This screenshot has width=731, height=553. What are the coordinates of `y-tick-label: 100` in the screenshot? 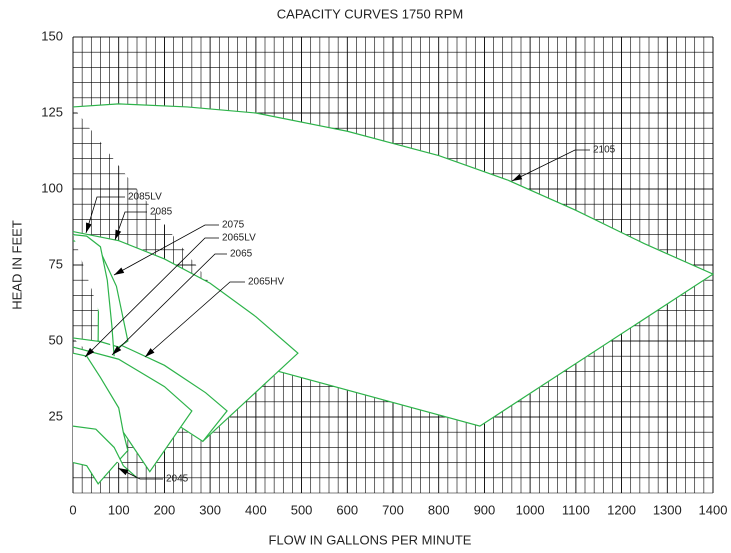 It's located at (52, 187).